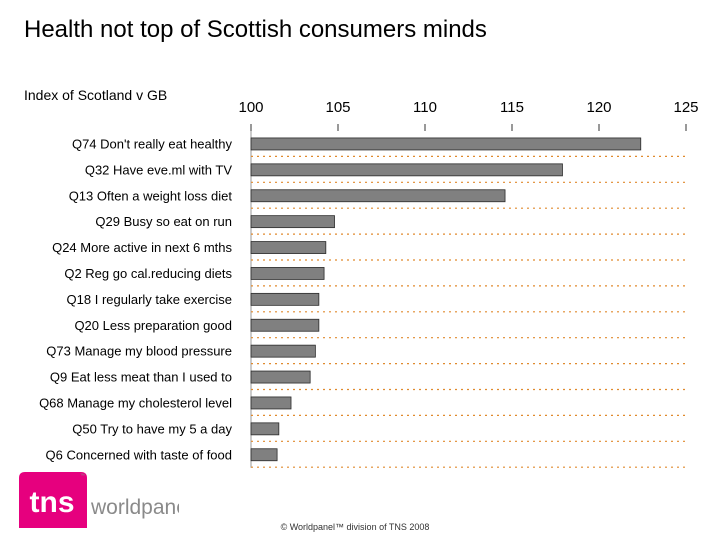  Describe the element at coordinates (598, 107) in the screenshot. I see `x-tick-label: 120` at that location.